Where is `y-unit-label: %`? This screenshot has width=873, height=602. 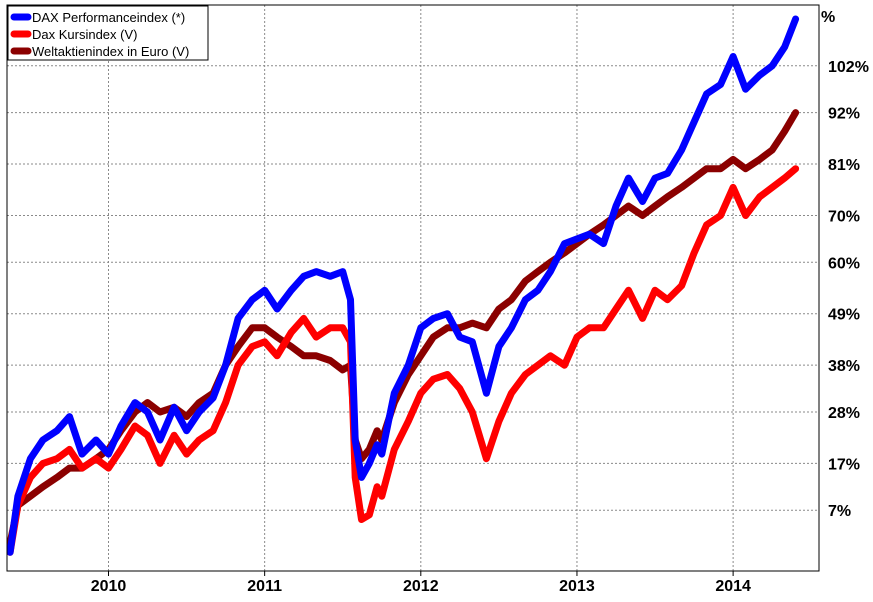 y-unit-label: % is located at coordinates (828, 17).